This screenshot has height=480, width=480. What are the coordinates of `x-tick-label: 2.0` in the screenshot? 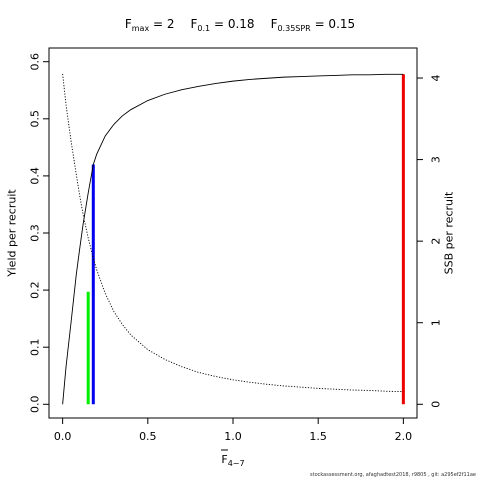 It's located at (404, 436).